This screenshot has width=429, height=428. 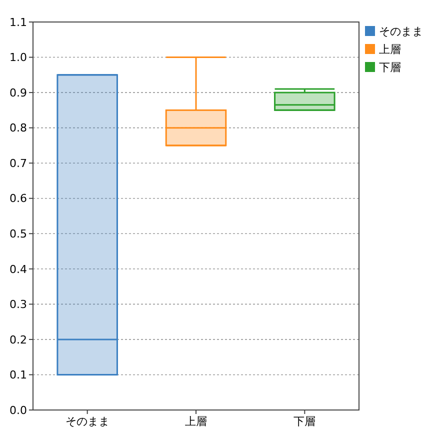 What do you see at coordinates (390, 49) in the screenshot?
I see `legend-label: 上層` at bounding box center [390, 49].